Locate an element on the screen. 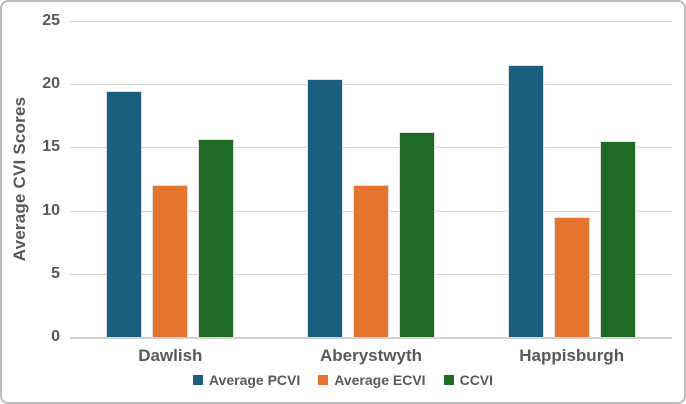 The height and width of the screenshot is (404, 686). legend-item: Average PCVI is located at coordinates (246, 380).